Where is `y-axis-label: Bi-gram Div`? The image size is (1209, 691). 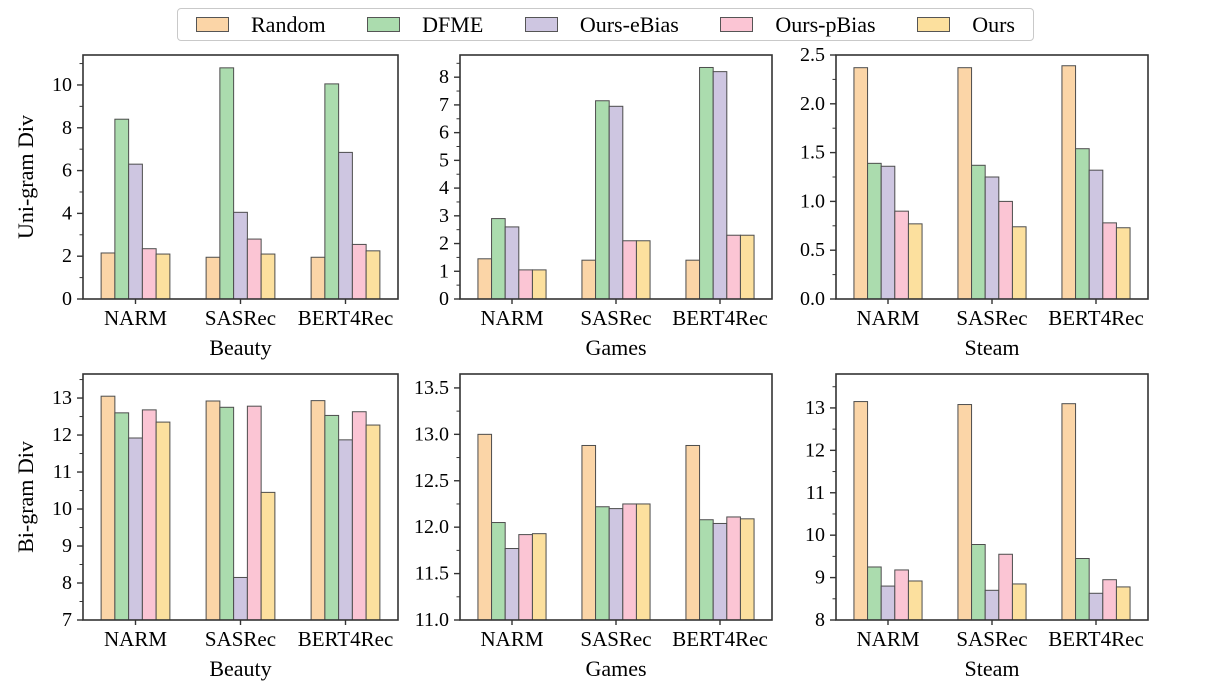 y-axis-label: Bi-gram Div is located at coordinates (25, 497).